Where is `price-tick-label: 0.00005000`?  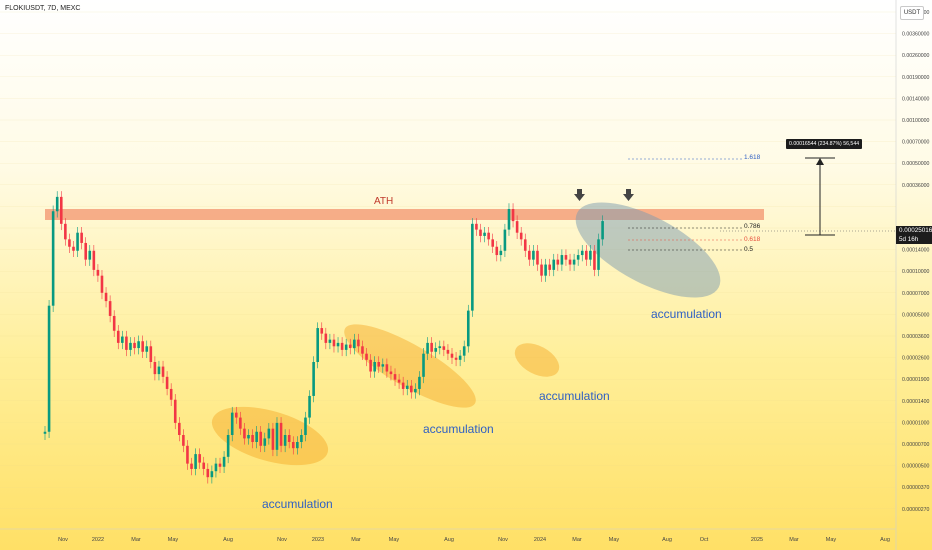
price-tick-label: 0.00005000 is located at coordinates (916, 315).